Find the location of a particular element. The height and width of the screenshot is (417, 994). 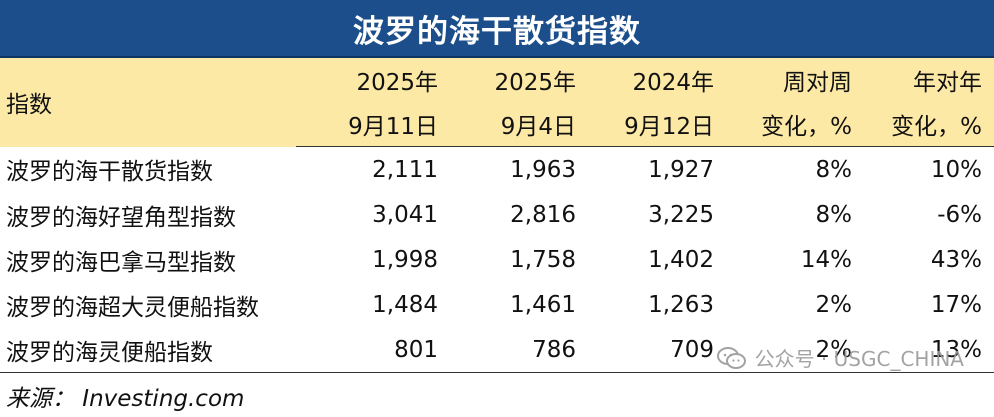

cell-2025-09-04: 1,963 is located at coordinates (543, 169).